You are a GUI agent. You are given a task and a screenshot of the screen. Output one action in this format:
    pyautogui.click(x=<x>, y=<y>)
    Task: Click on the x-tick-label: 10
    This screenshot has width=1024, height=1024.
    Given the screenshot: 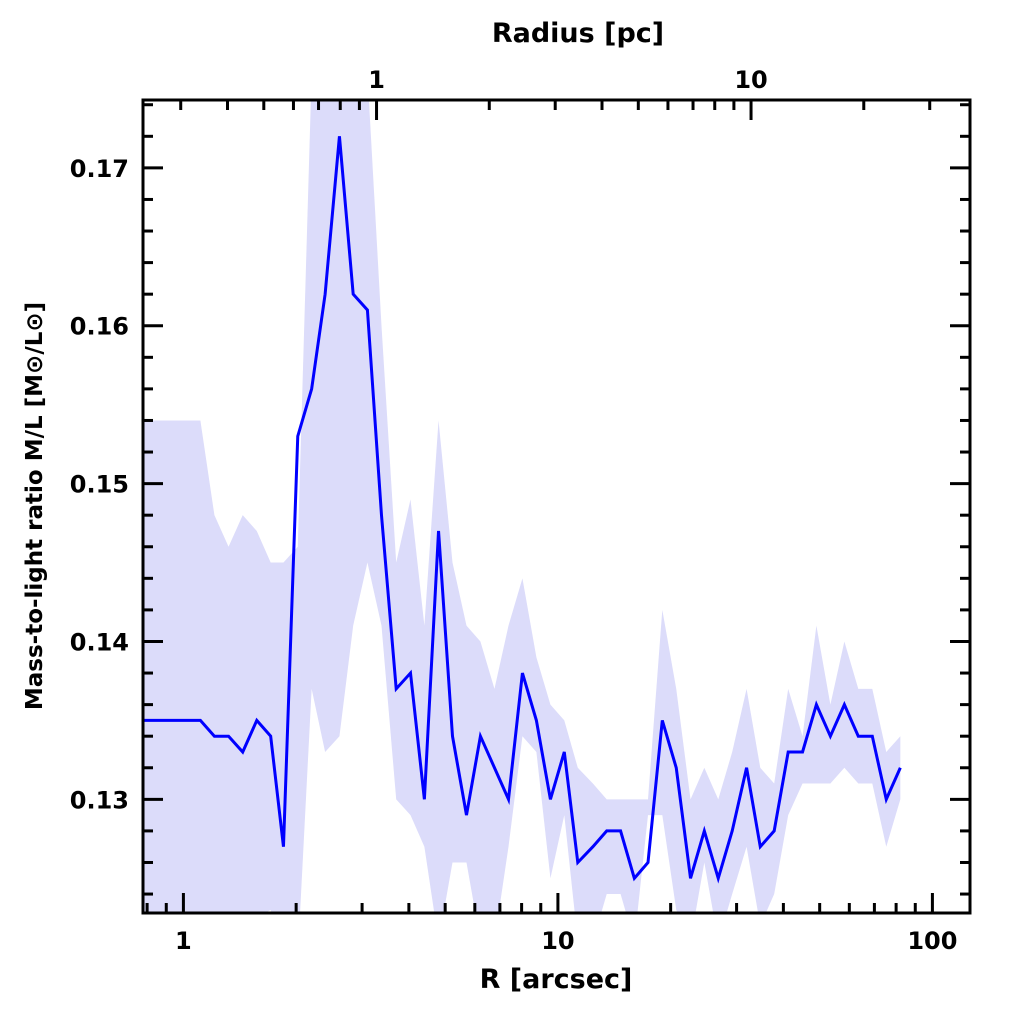 What is the action you would take?
    pyautogui.click(x=557, y=941)
    